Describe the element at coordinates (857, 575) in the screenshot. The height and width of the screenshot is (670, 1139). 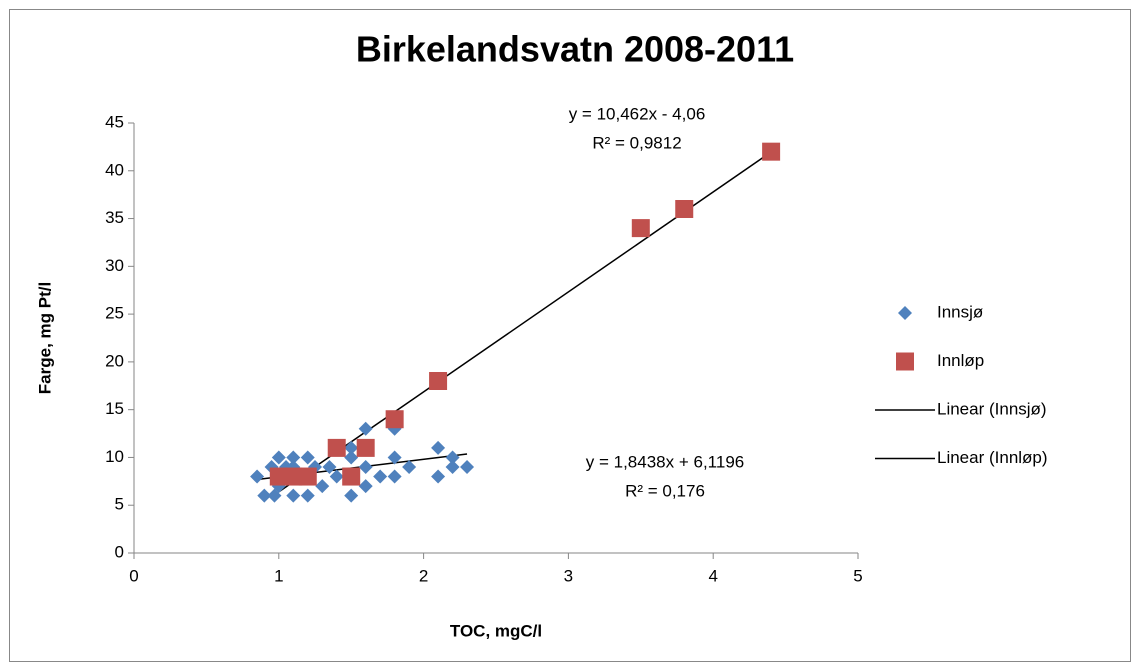
I see `x-tick-label: 5` at that location.